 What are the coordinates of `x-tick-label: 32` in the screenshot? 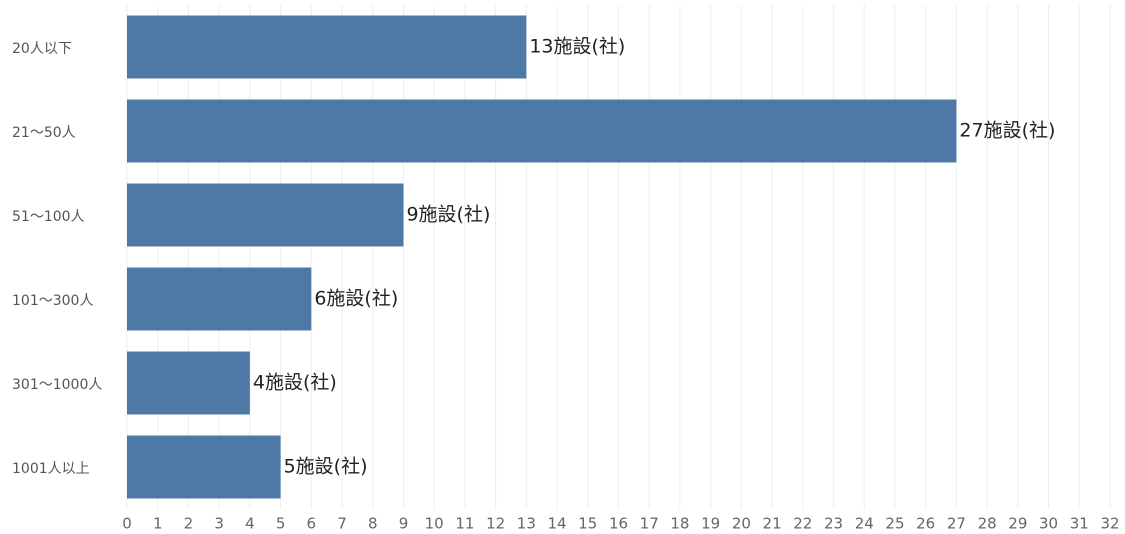 It's located at (1109, 524).